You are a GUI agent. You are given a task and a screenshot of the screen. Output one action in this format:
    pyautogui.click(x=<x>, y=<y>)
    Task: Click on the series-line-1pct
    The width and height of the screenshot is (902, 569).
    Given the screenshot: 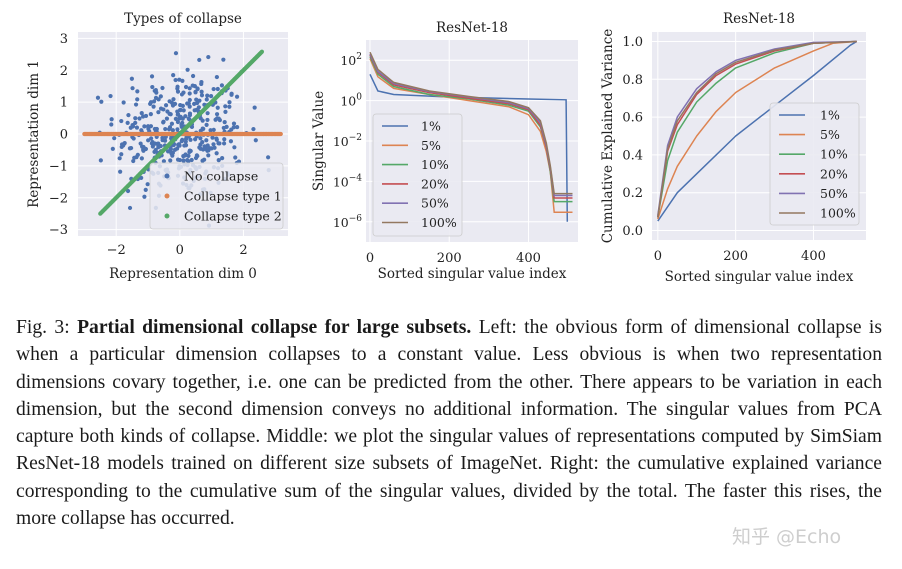 What is the action you would take?
    pyautogui.click(x=757, y=131)
    